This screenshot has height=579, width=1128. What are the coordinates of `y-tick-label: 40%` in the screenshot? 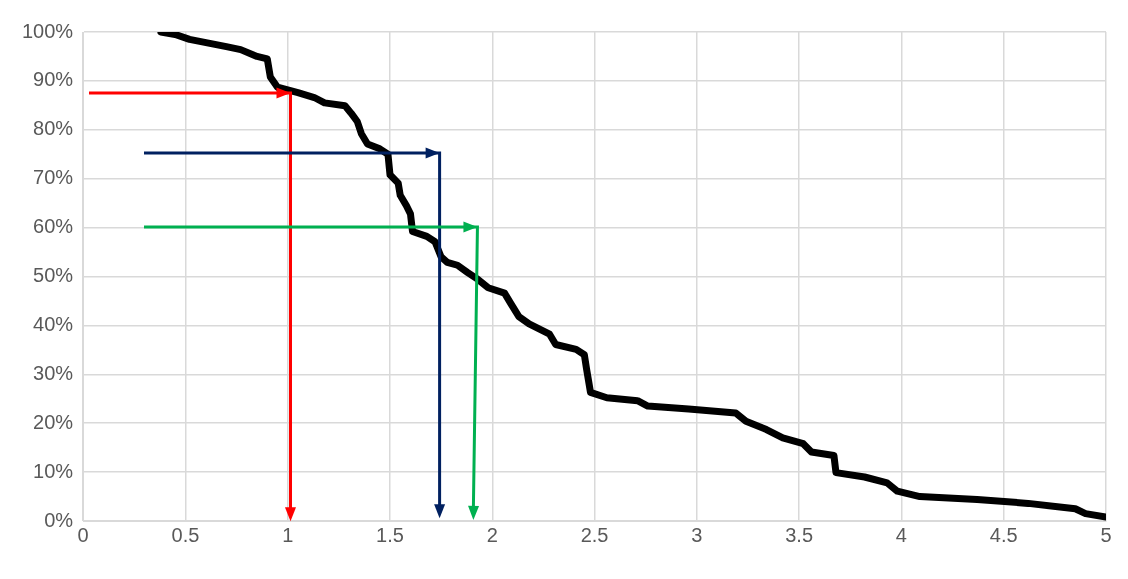 It's located at (53, 323).